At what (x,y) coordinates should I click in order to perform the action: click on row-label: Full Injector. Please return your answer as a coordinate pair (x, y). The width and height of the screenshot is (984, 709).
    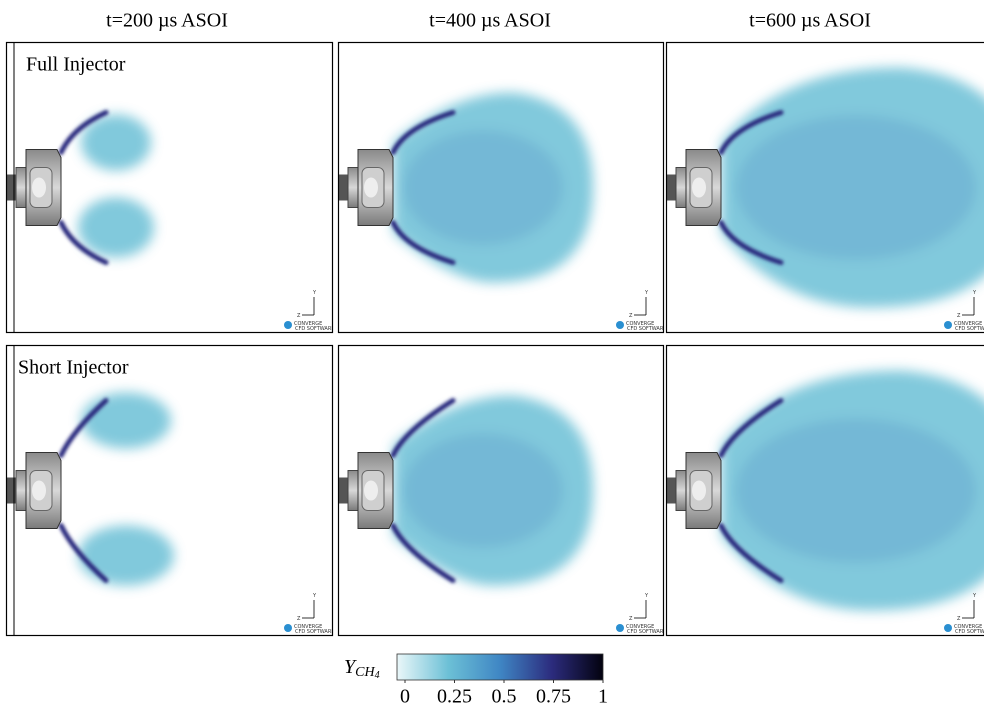
    Looking at the image, I should click on (76, 65).